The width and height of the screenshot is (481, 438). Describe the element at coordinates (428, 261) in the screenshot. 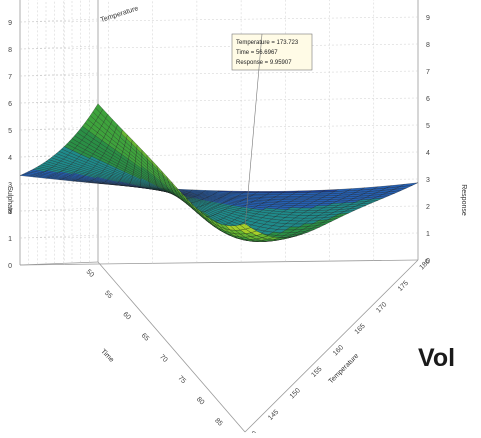

I see `response-tick: 0` at that location.